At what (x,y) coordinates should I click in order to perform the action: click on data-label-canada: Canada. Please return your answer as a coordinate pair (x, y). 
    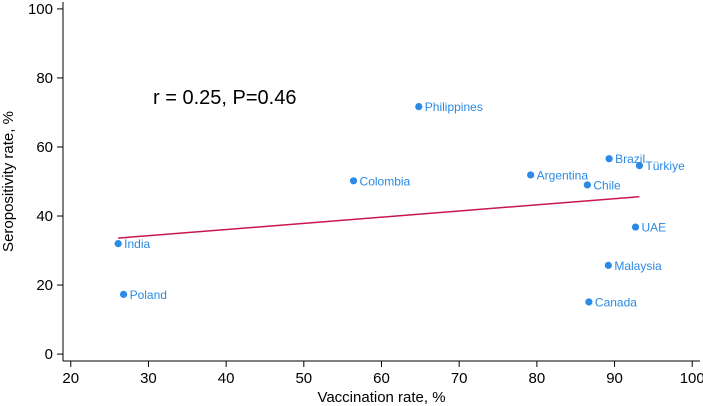
    Looking at the image, I should click on (616, 302).